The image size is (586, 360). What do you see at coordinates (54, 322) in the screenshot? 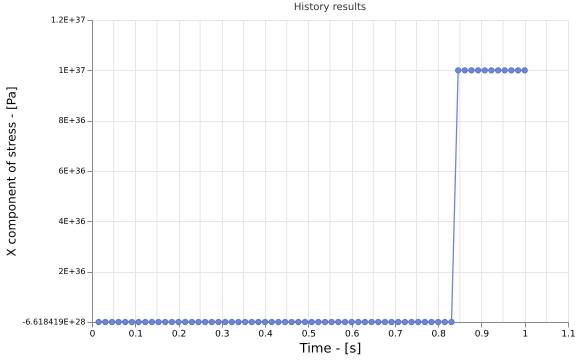
I see `y-tick-label: -6.618419E+28` at bounding box center [54, 322].